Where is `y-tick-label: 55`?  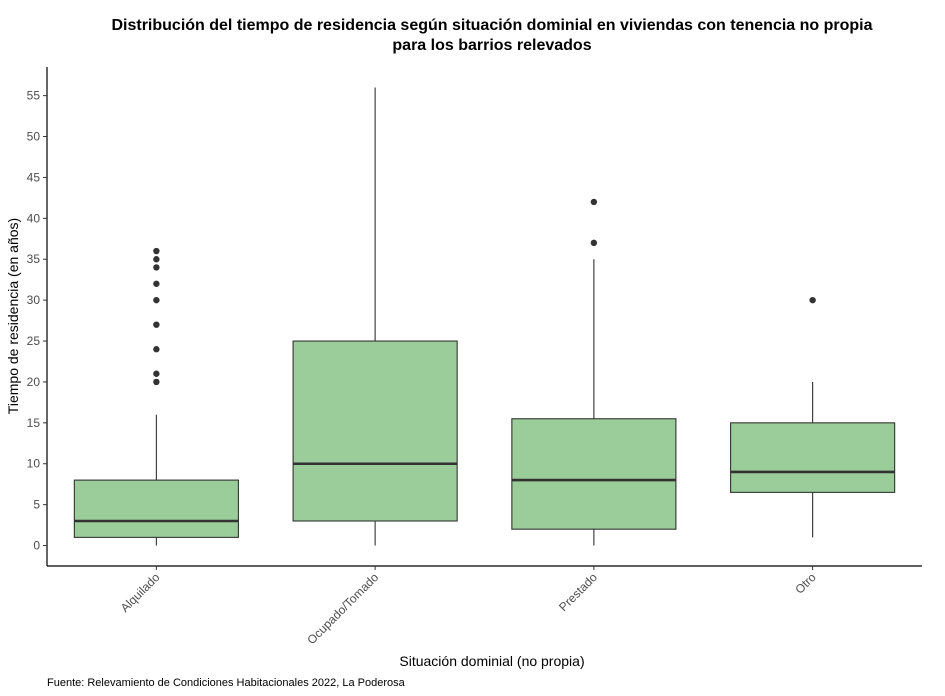
y-tick-label: 55 is located at coordinates (34, 96).